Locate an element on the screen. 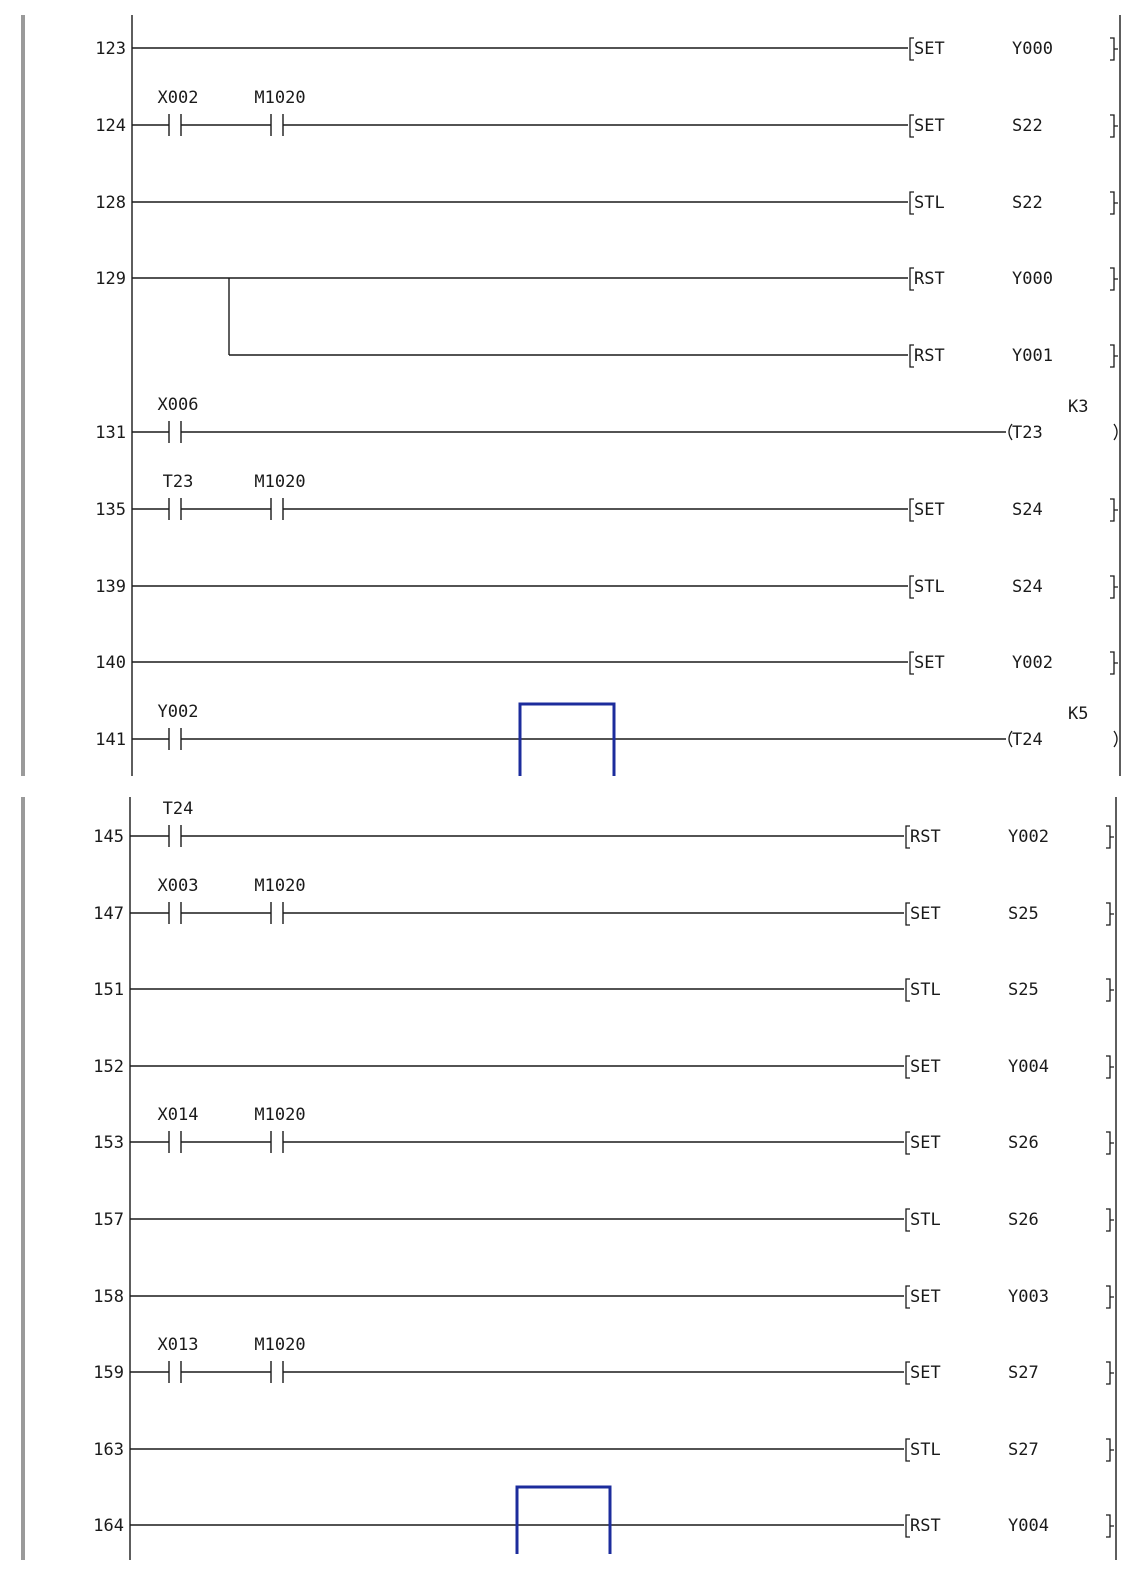 The image size is (1142, 1575). step-number: 151 is located at coordinates (108, 990).